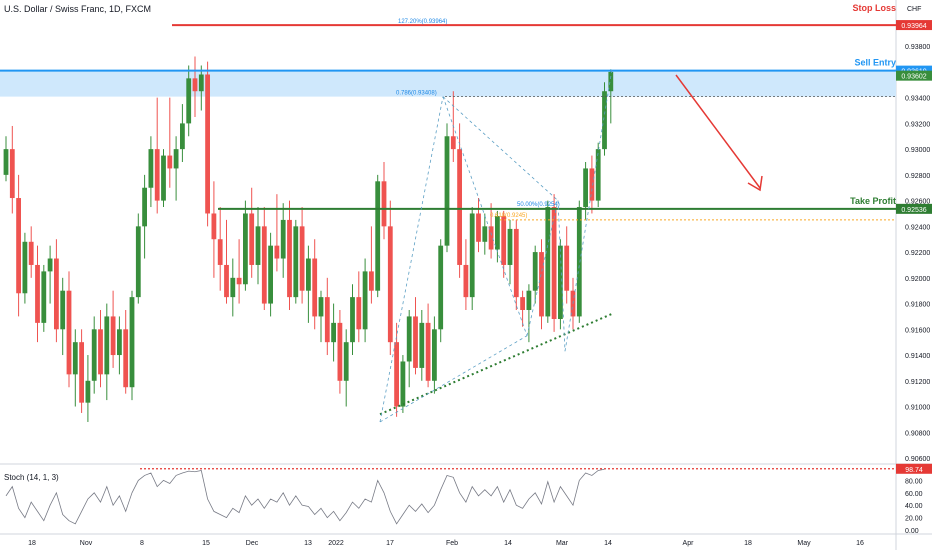  Describe the element at coordinates (914, 506) in the screenshot. I see `stoch-tick-label: 40.00` at that location.